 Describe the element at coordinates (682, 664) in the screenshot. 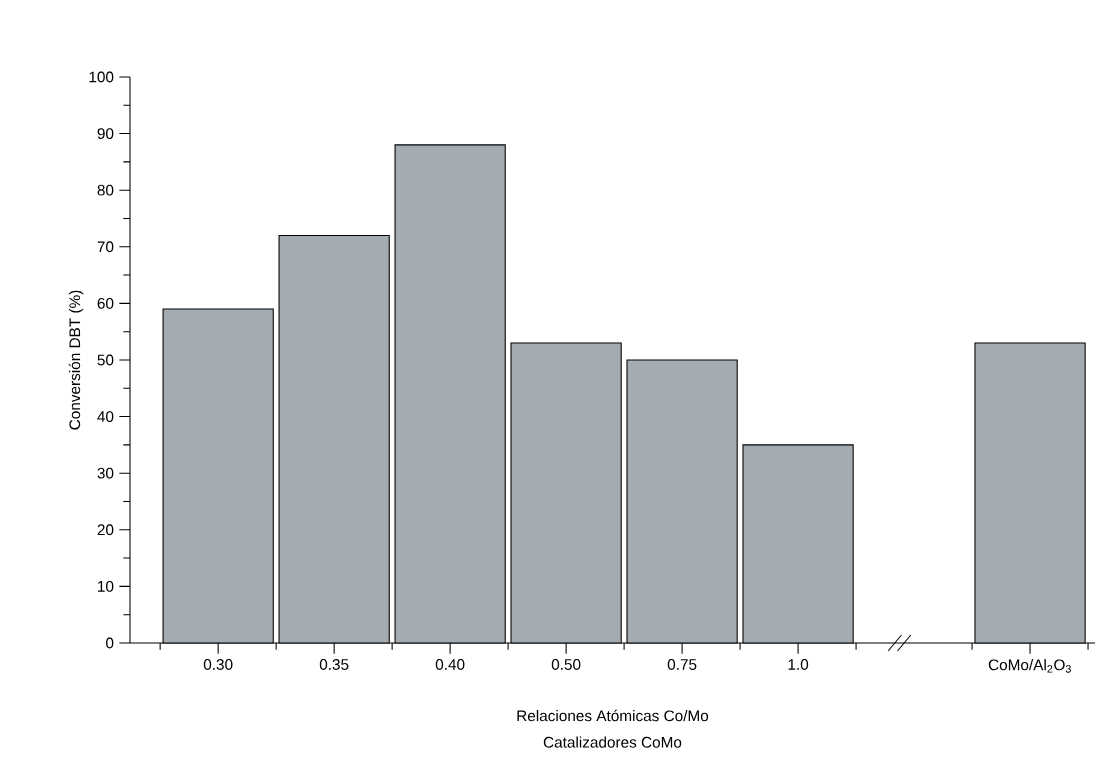

I see `x-tick-label: 0.75` at that location.